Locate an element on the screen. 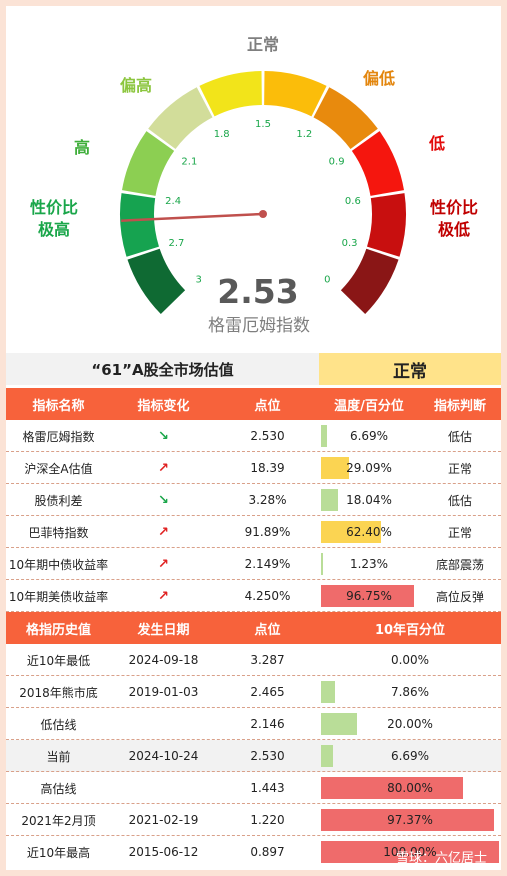 The height and width of the screenshot is (876, 507). history-date: 2024-10-24 is located at coordinates (163, 756).